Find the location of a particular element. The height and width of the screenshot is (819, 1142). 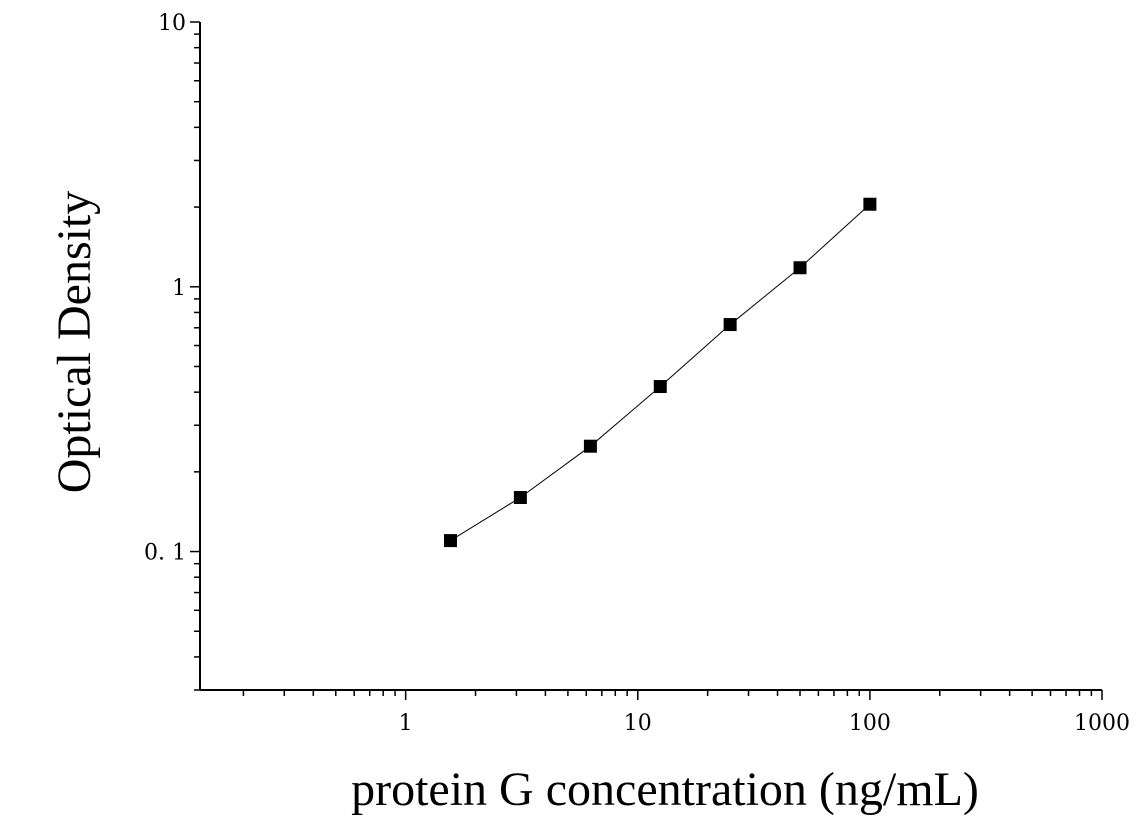

x-tick-label: 100 is located at coordinates (870, 723).